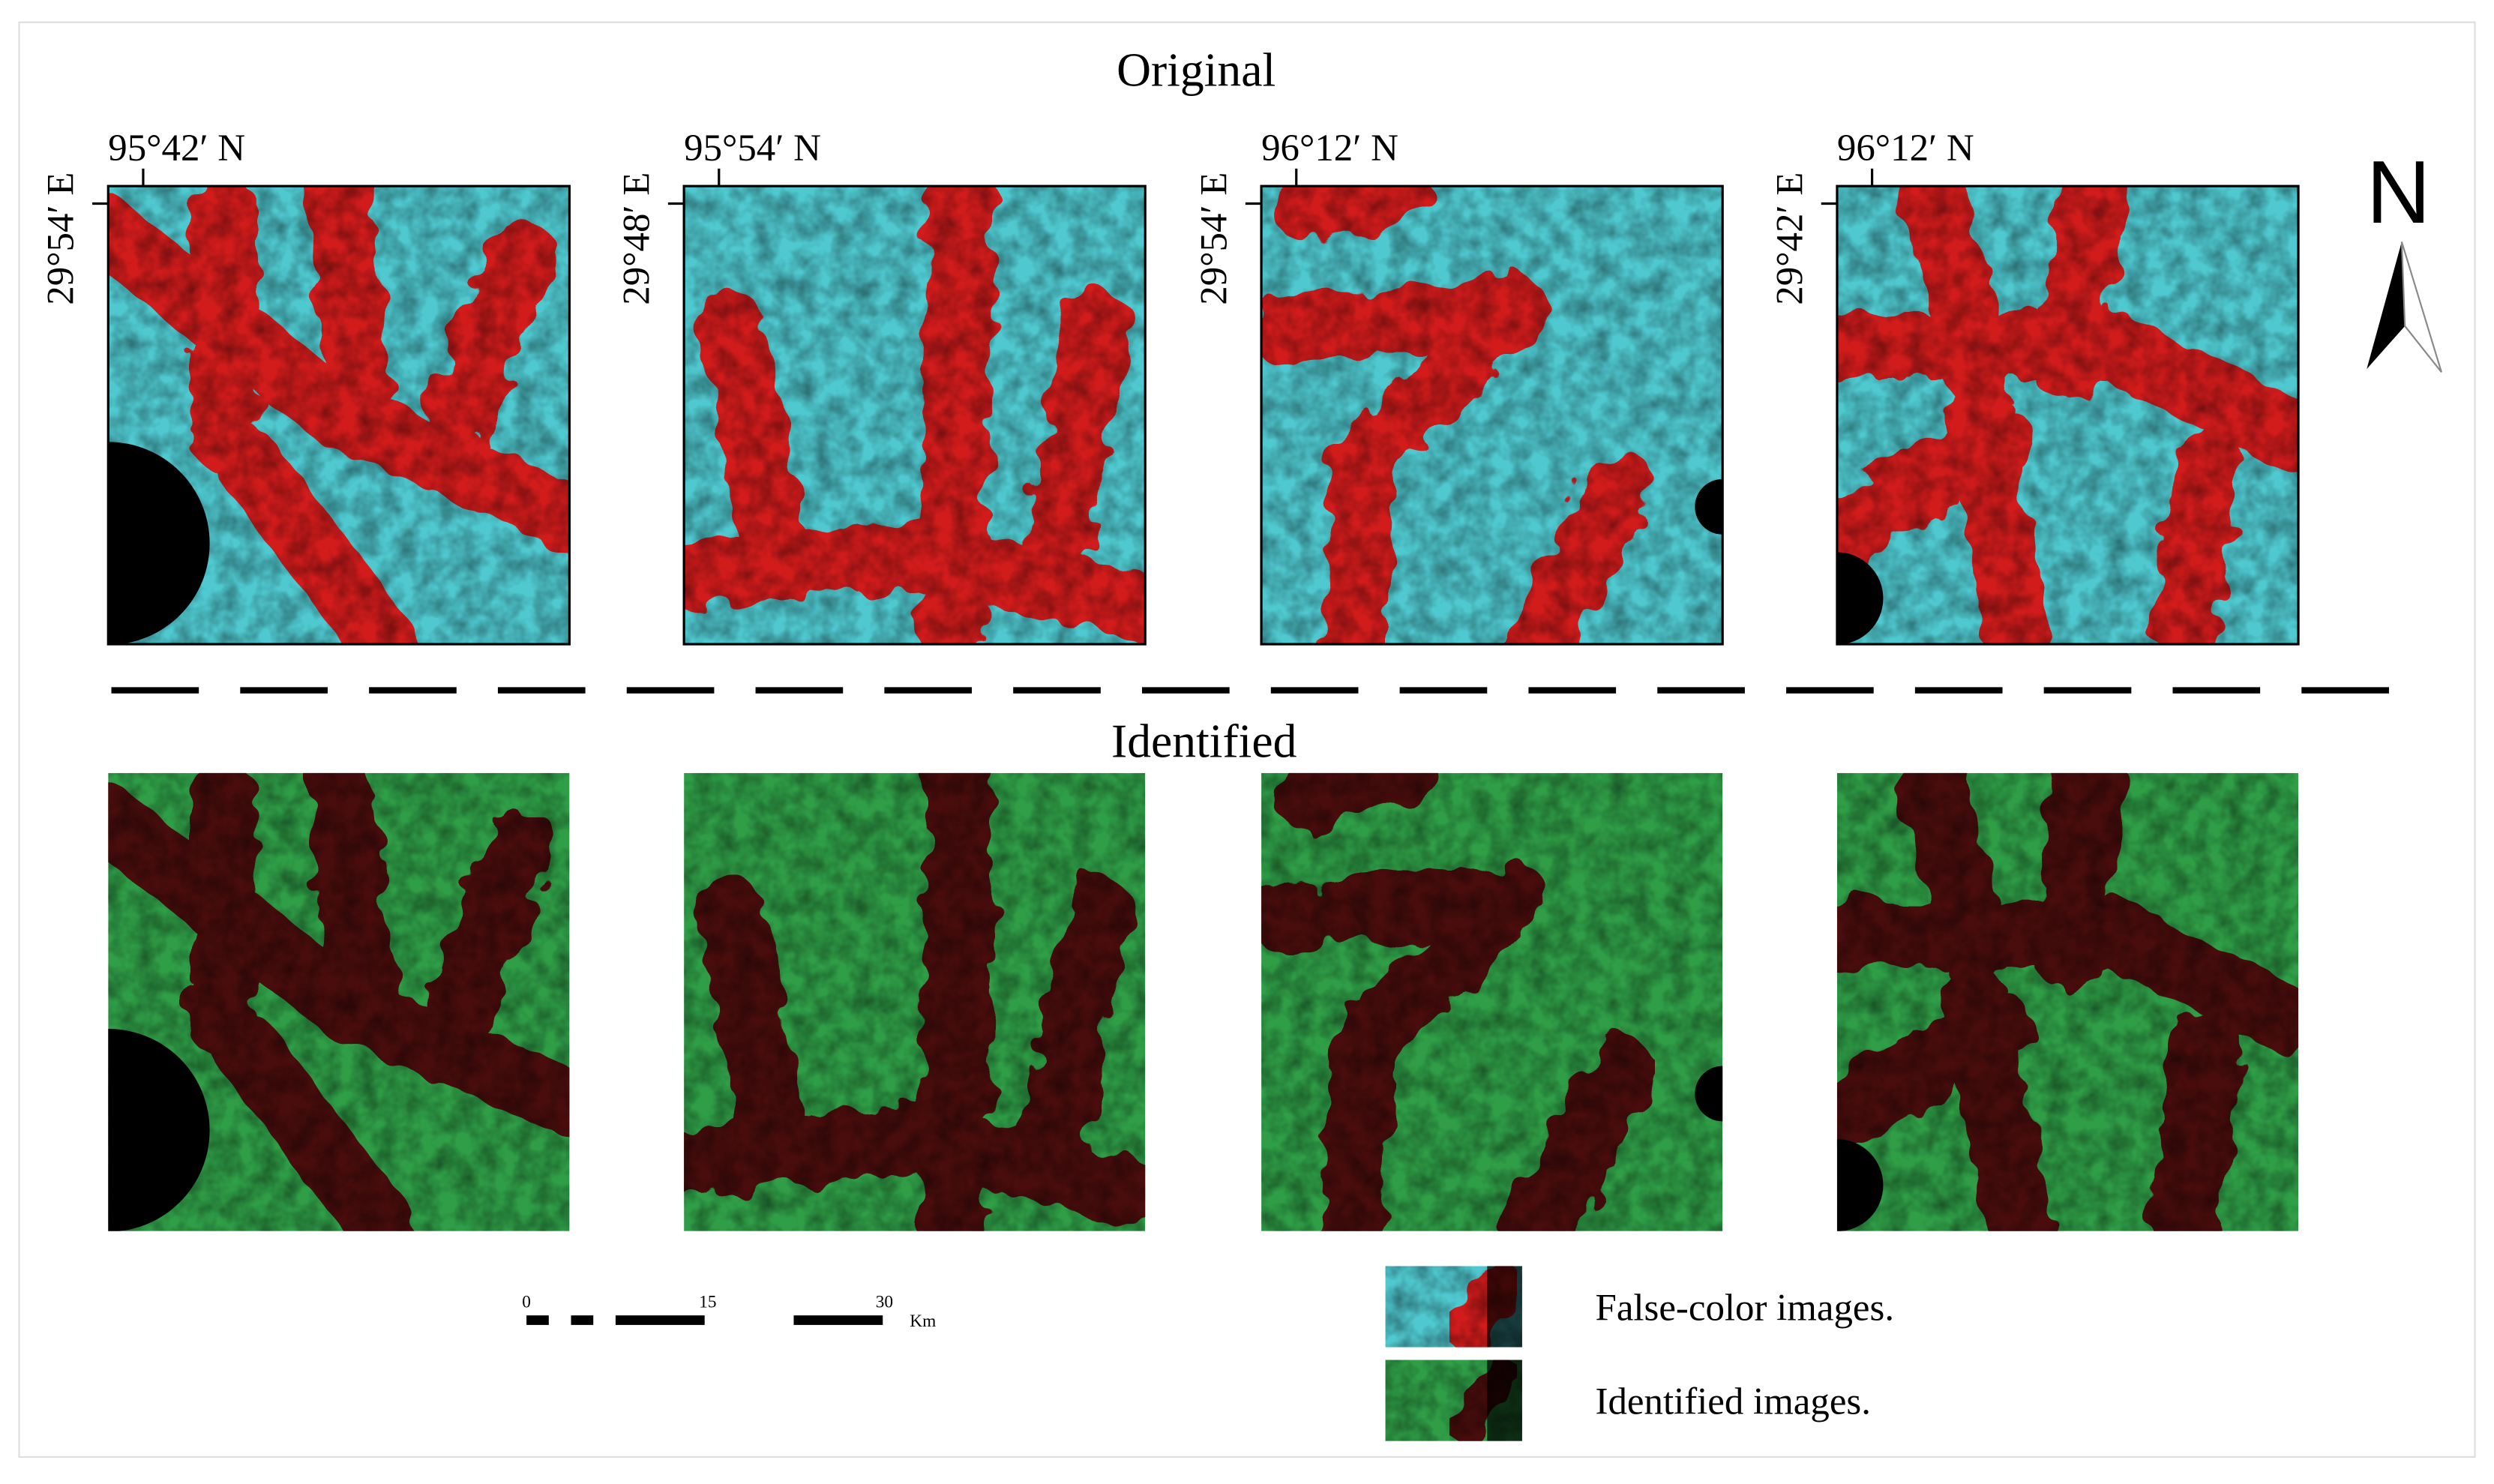  What do you see at coordinates (752, 148) in the screenshot?
I see `longitude-label: 95°54′ N` at bounding box center [752, 148].